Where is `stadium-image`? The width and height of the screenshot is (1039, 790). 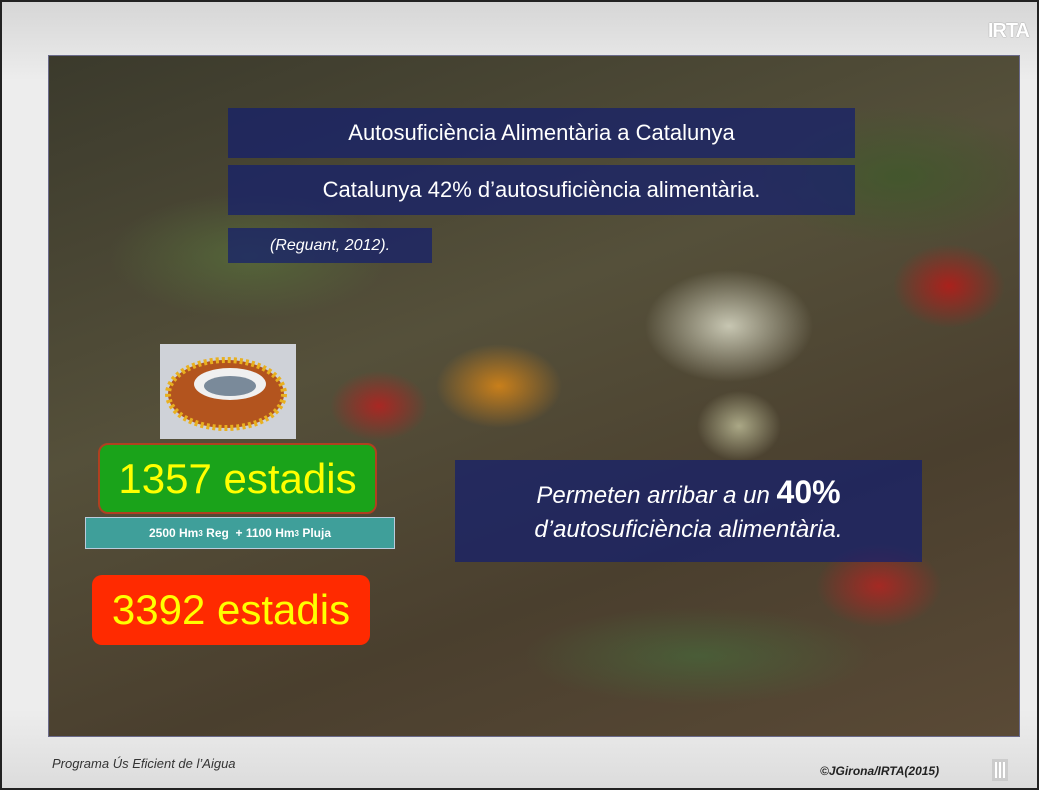 stadium-image is located at coordinates (228, 391).